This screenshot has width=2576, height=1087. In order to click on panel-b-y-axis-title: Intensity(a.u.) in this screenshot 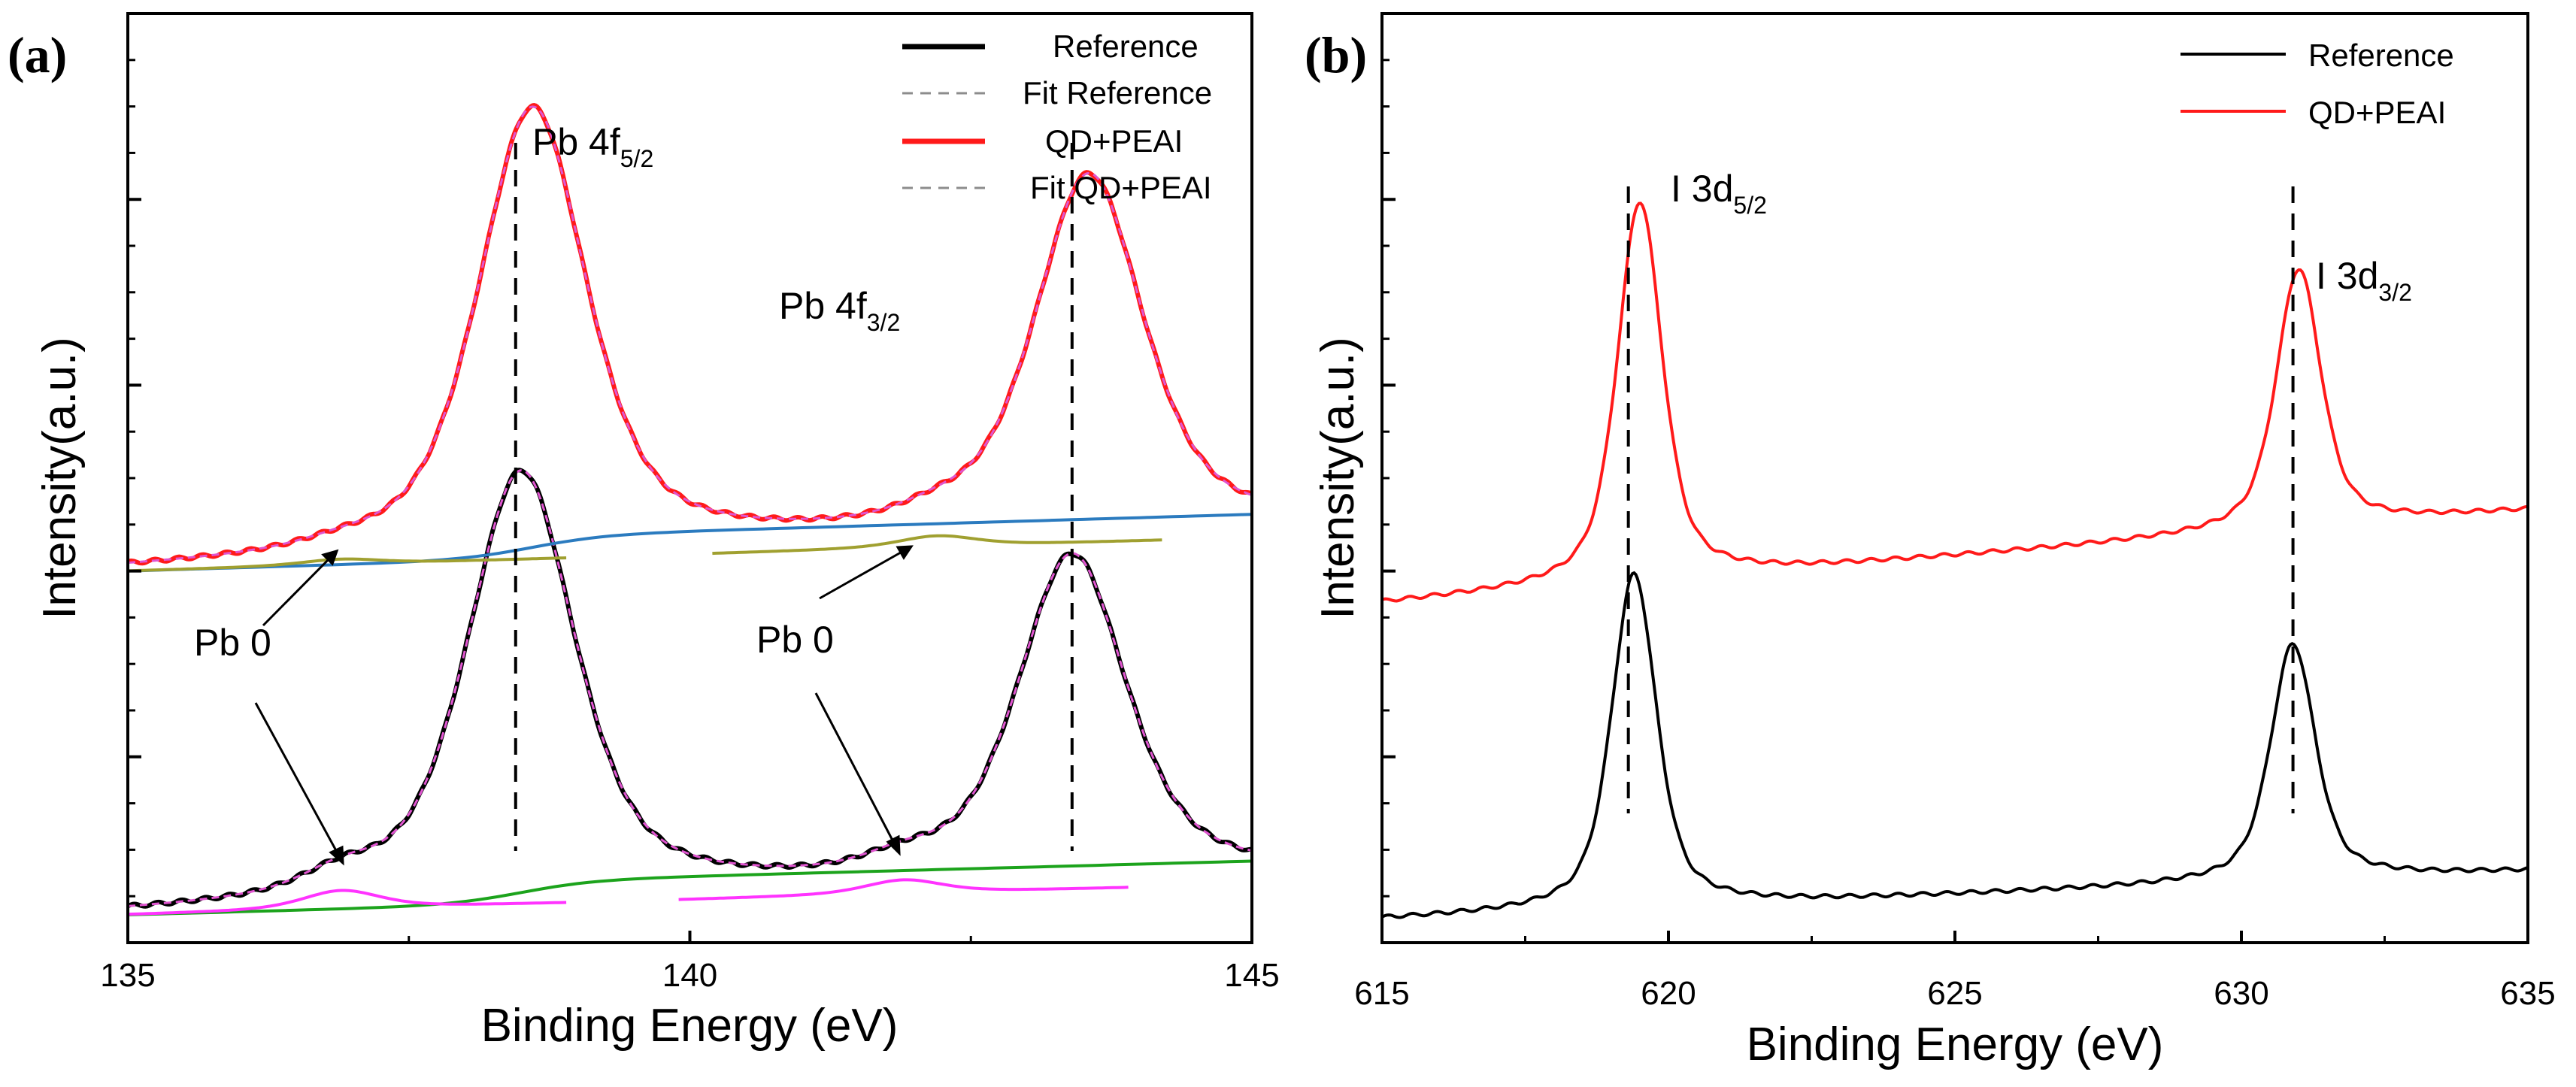, I will do `click(1338, 478)`.